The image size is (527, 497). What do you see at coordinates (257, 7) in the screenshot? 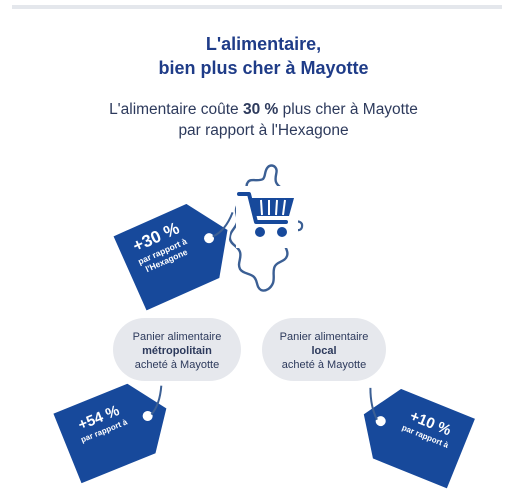
I see `top-divider` at bounding box center [257, 7].